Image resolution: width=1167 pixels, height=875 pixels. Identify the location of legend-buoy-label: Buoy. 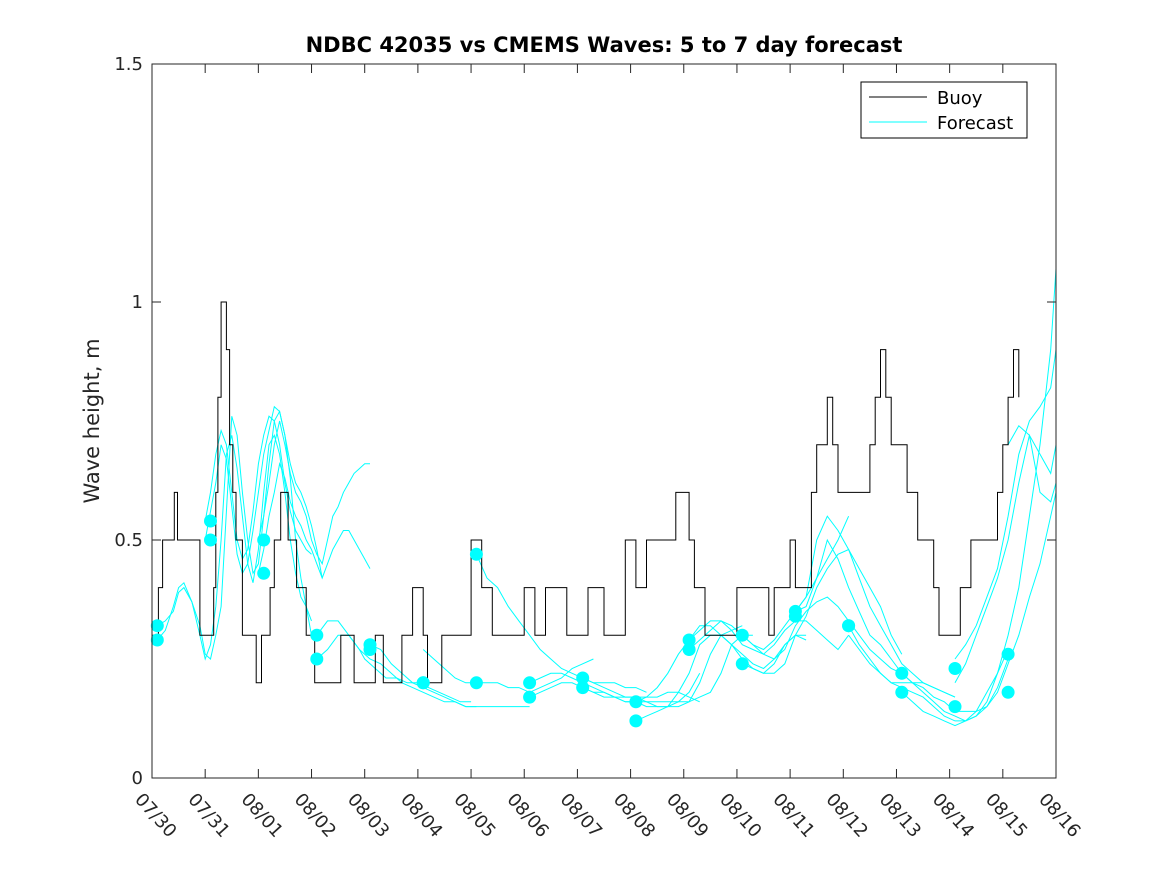
(960, 98).